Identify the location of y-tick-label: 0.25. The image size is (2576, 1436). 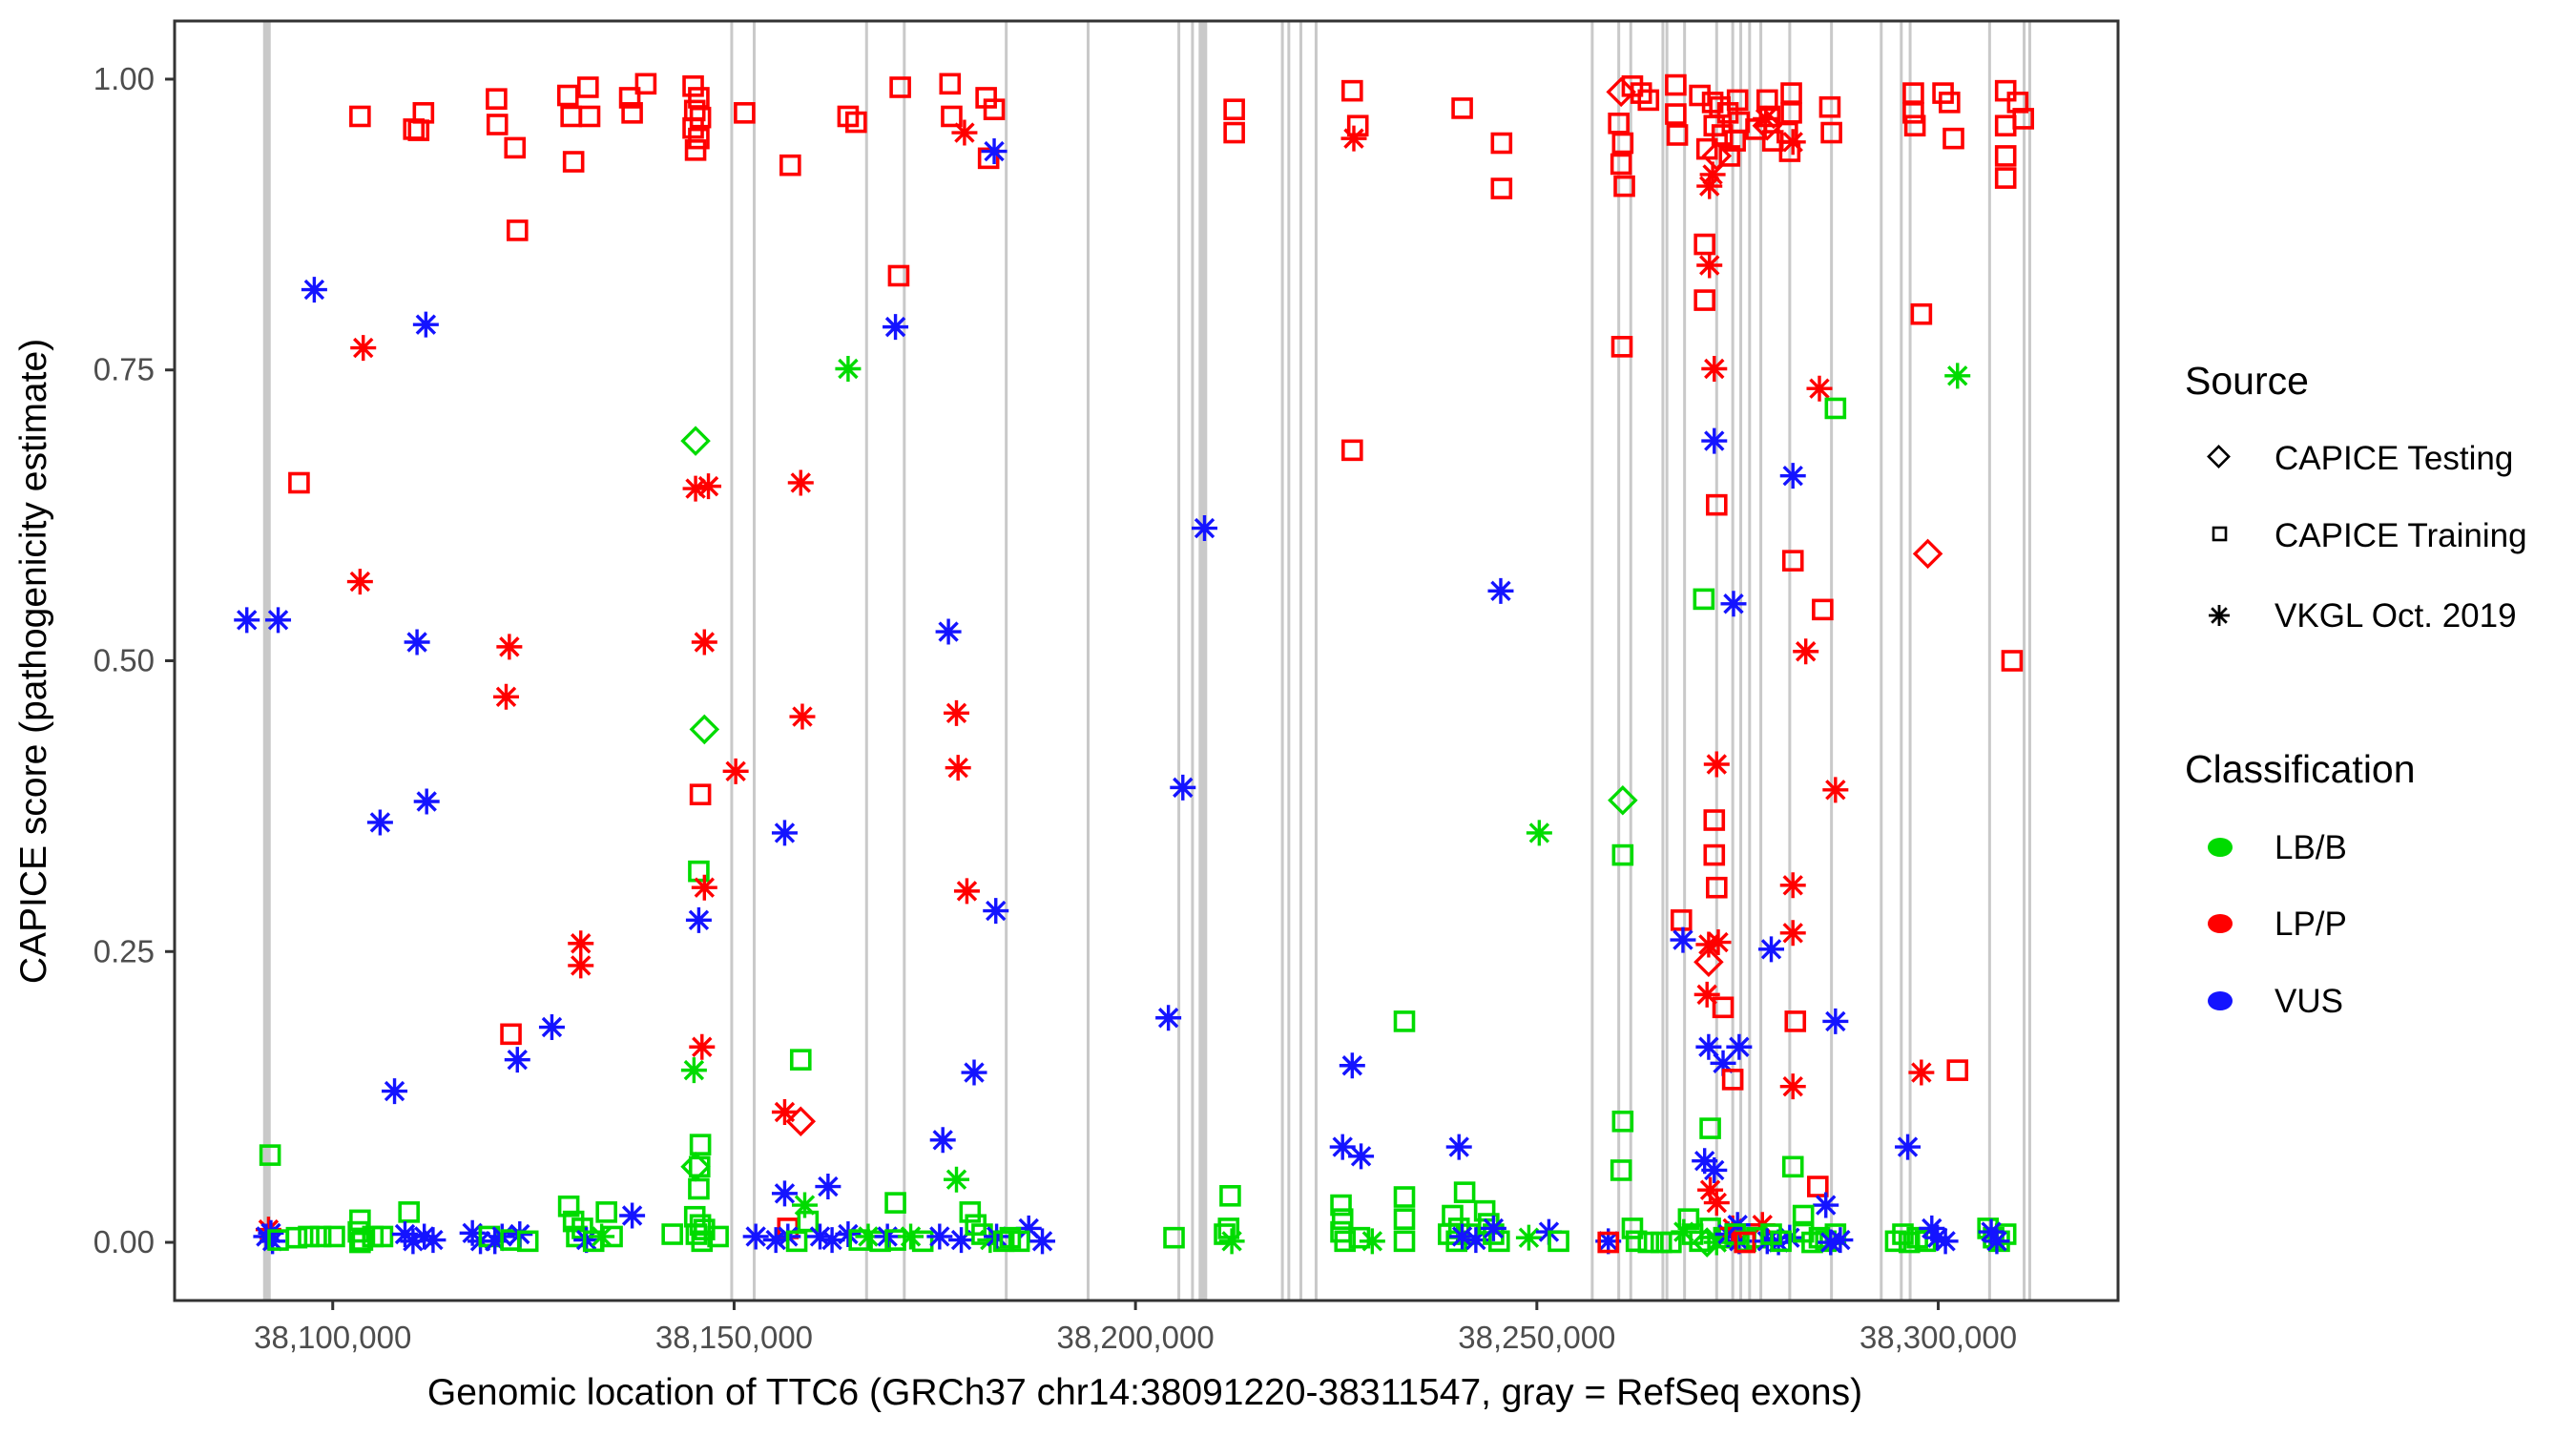
(124, 950).